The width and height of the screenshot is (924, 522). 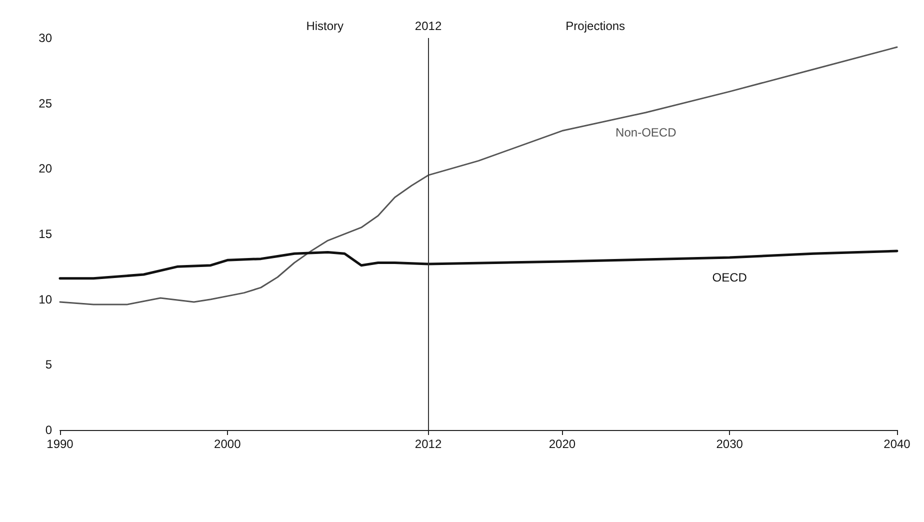 I want to click on text: Projections, so click(x=596, y=26).